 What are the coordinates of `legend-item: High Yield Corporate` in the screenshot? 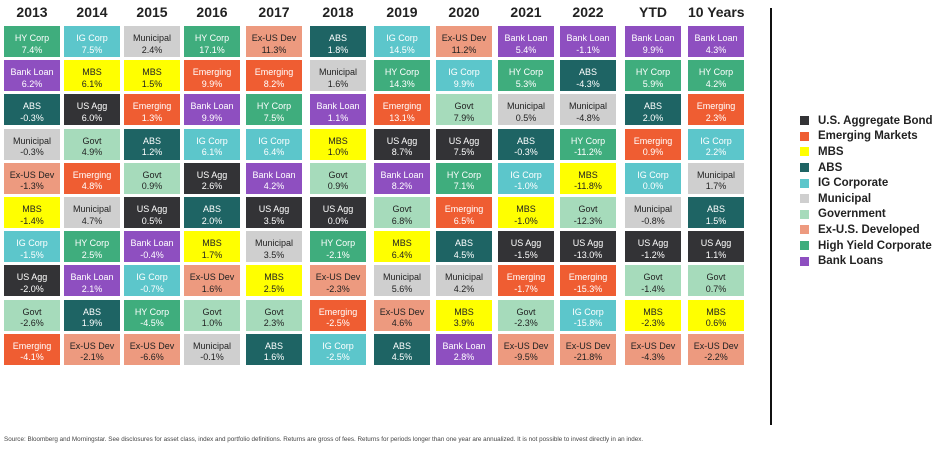 It's located at (866, 246).